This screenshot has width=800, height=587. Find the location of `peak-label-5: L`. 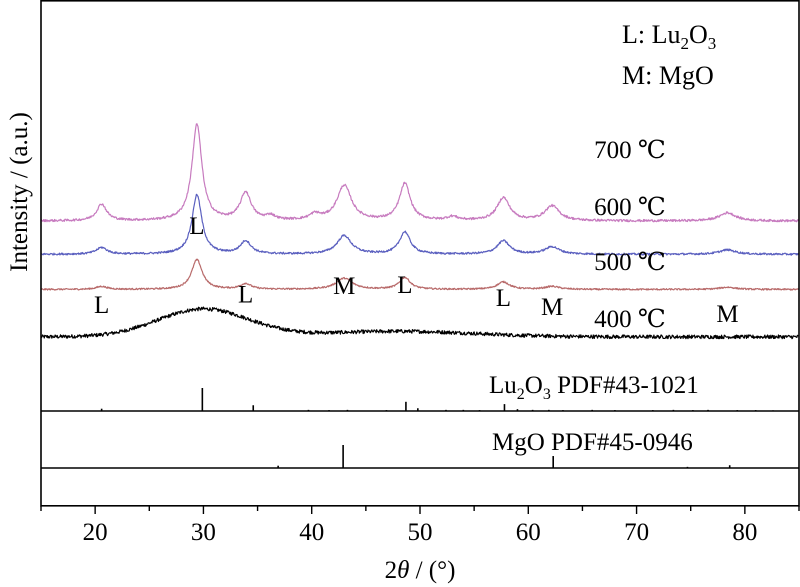

peak-label-5: L is located at coordinates (503, 298).